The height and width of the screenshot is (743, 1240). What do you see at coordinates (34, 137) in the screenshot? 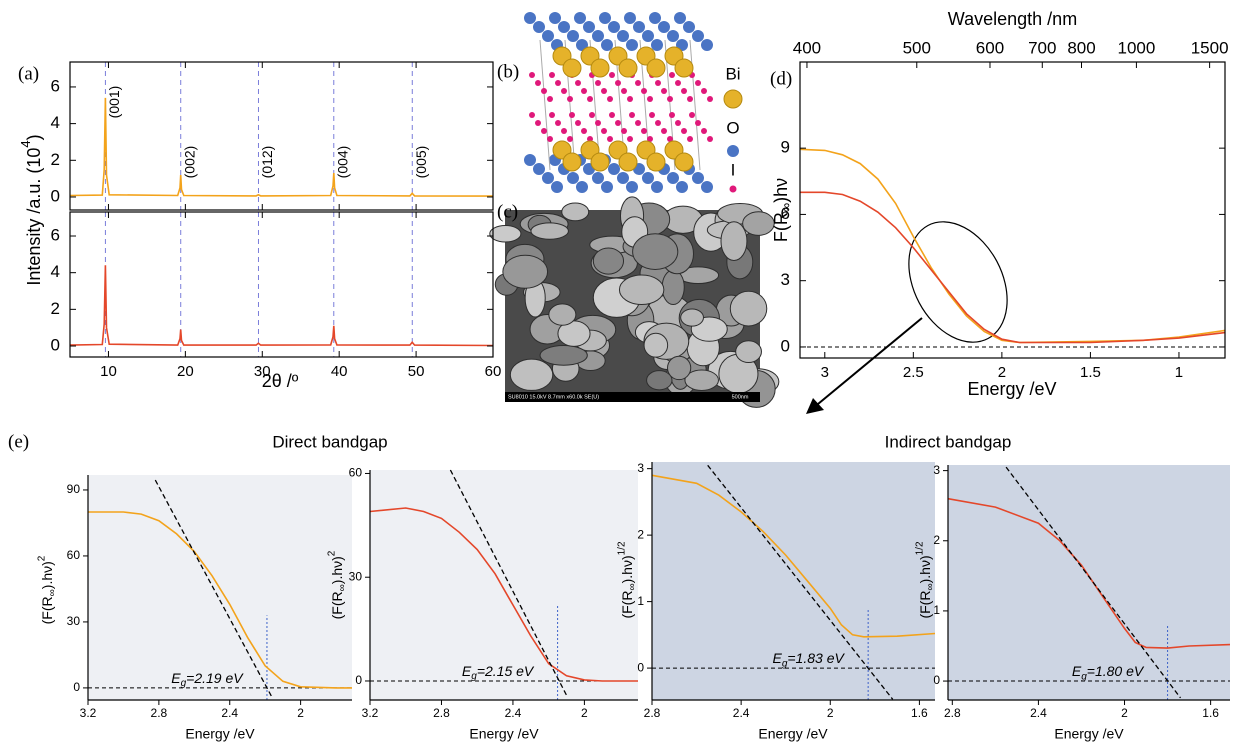
I see `label-text: )` at bounding box center [34, 137].